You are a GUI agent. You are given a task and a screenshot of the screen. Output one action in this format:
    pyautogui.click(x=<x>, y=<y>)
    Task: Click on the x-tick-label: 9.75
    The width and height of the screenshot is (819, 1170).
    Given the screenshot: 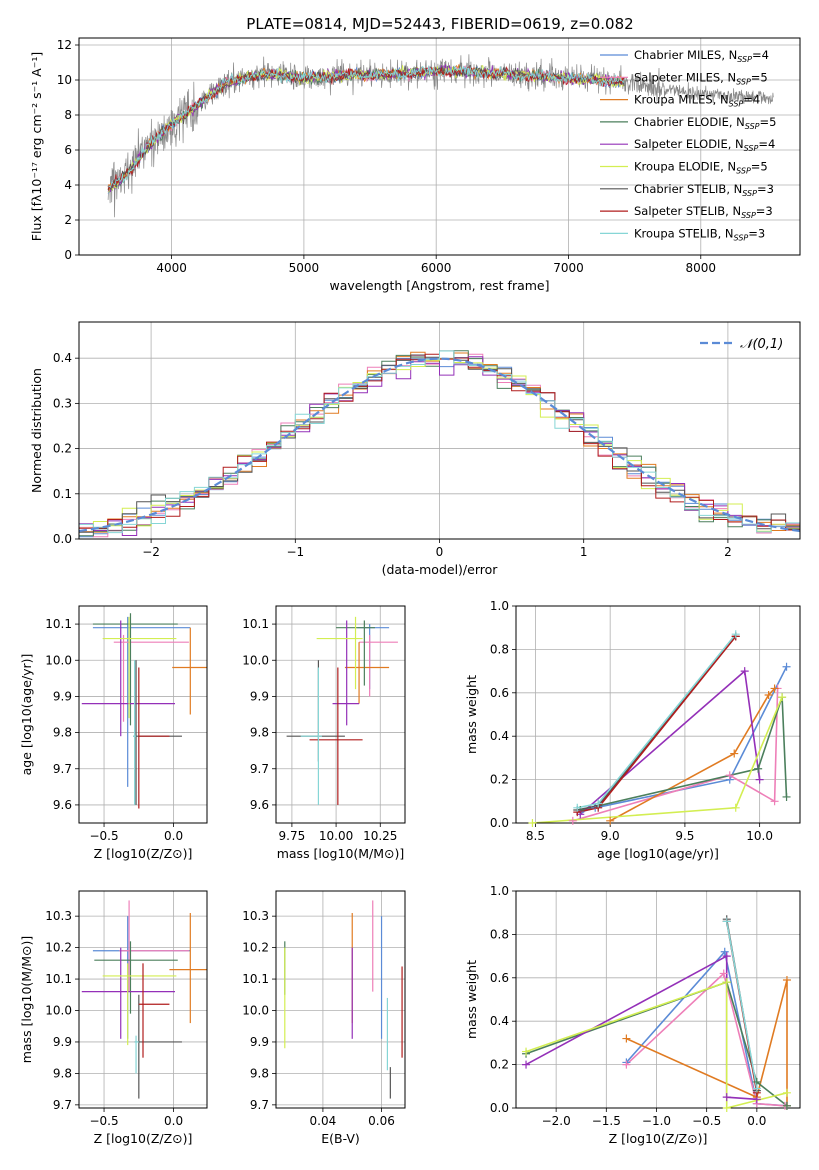 What is the action you would take?
    pyautogui.click(x=292, y=836)
    